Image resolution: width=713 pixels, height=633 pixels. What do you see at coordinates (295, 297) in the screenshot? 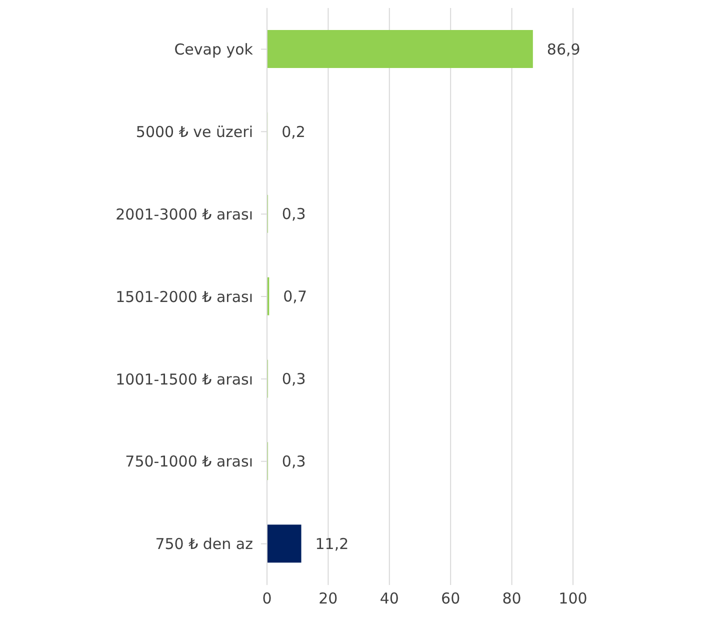
I see `data-label: 0,7` at bounding box center [295, 297].